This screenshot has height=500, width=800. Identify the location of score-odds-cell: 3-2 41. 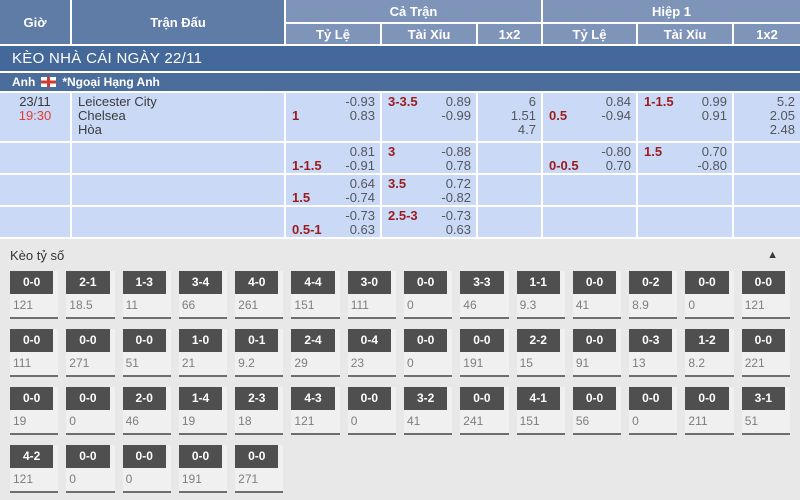
(428, 411).